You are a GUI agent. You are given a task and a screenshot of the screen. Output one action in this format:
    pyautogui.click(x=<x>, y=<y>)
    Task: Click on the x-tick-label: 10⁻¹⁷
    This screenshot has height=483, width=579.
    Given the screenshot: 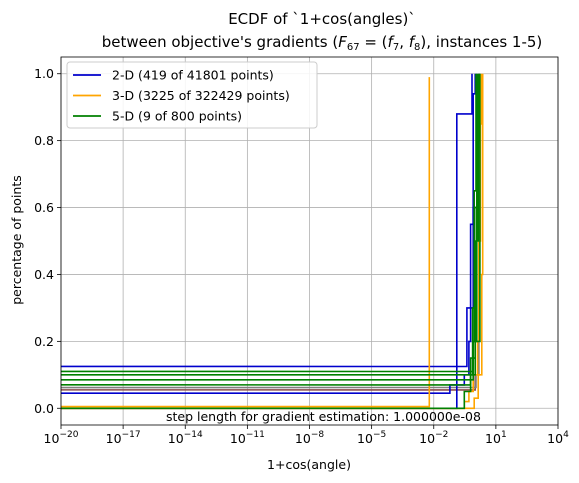 What is the action you would take?
    pyautogui.click(x=123, y=438)
    